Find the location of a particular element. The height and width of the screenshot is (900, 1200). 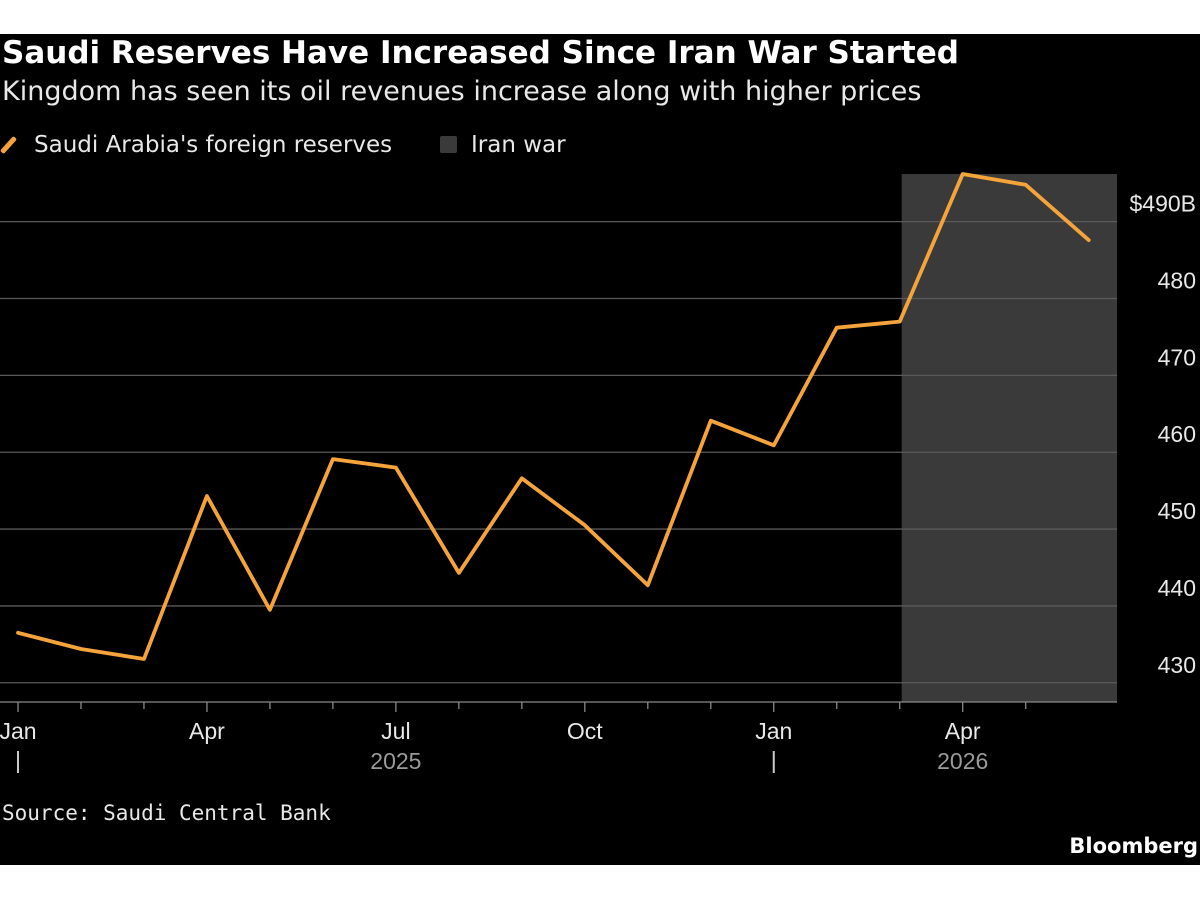

source-note: Source: Saudi Central Bank is located at coordinates (166, 813).